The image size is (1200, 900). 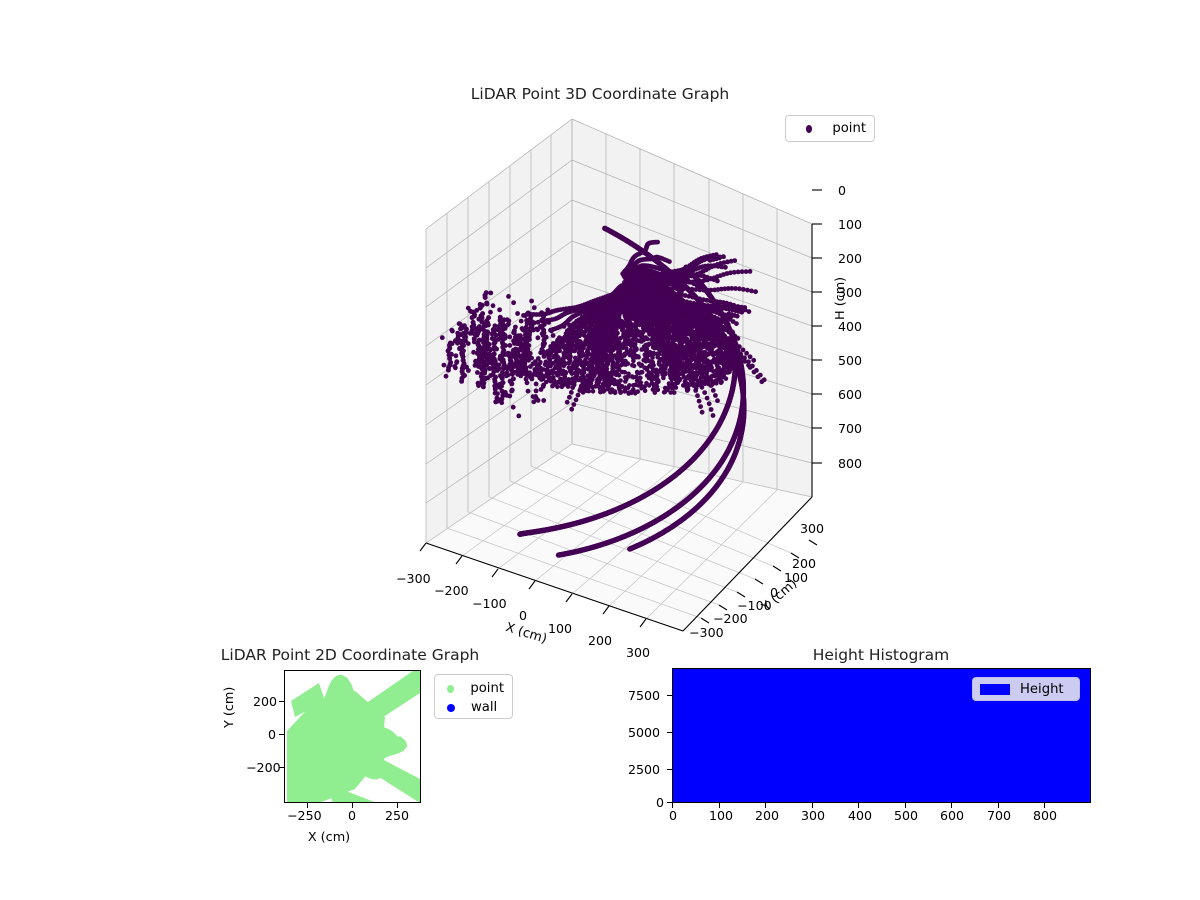 What do you see at coordinates (304, 815) in the screenshot?
I see `axis2d-x-tick: −250` at bounding box center [304, 815].